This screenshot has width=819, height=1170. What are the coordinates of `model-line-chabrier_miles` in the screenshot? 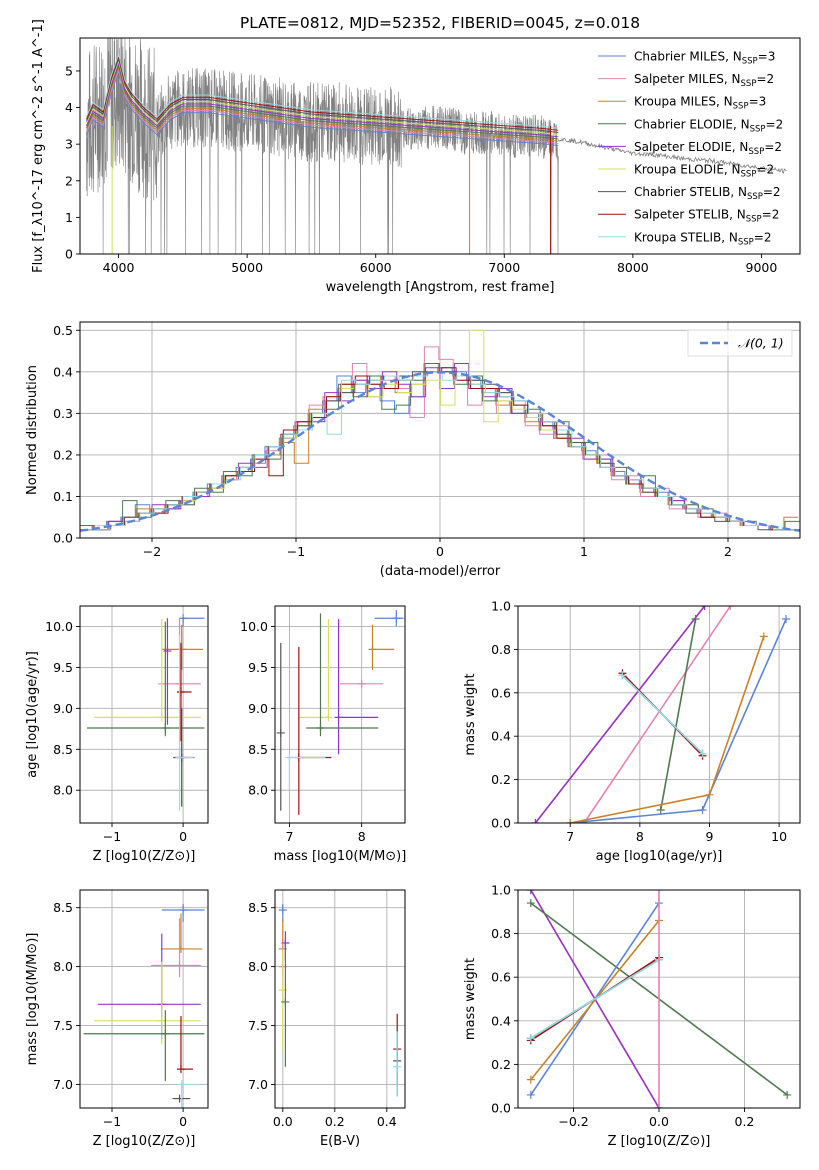 It's located at (322, 108).